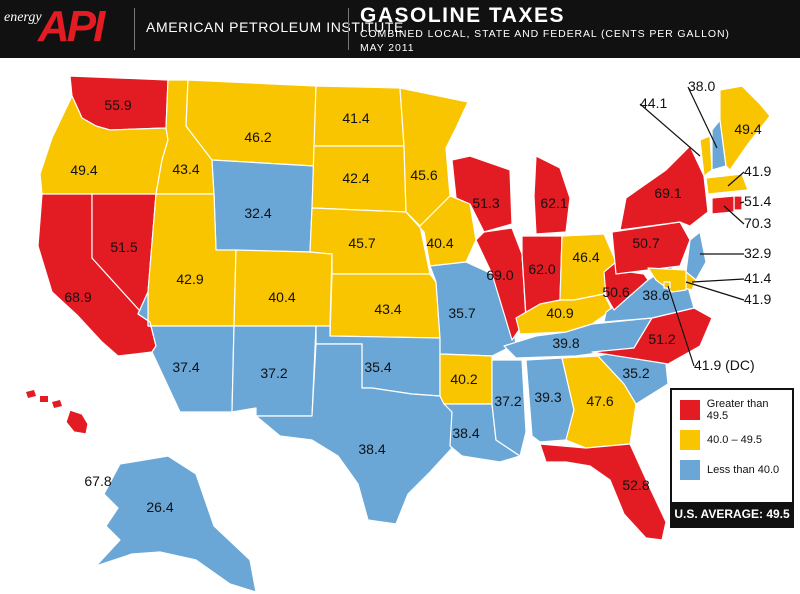 This screenshot has height=594, width=800. What do you see at coordinates (635, 485) in the screenshot?
I see `state-value-fl: 52.8` at bounding box center [635, 485].